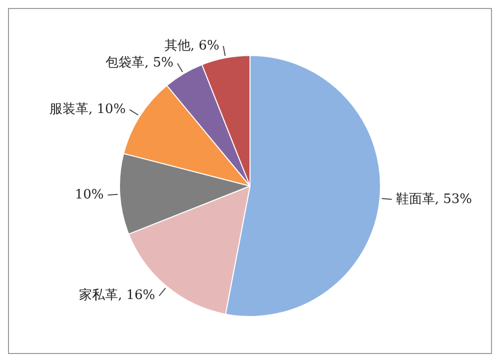 This screenshot has height=362, width=500. I want to click on data-label: 10%, so click(89, 194).